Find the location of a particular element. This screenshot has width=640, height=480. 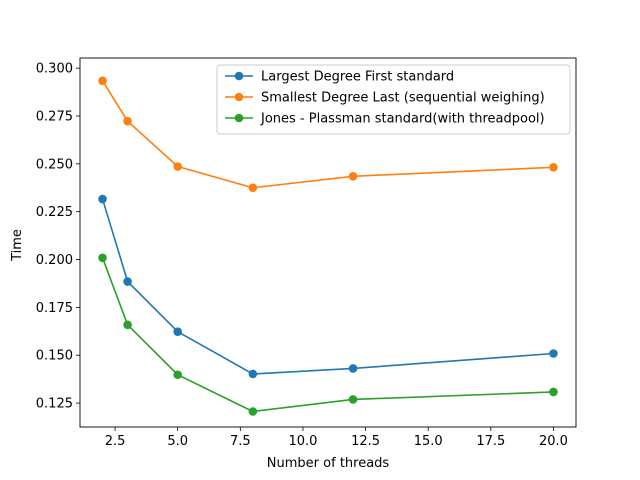

y-tick-label: 0.250 is located at coordinates (54, 164).